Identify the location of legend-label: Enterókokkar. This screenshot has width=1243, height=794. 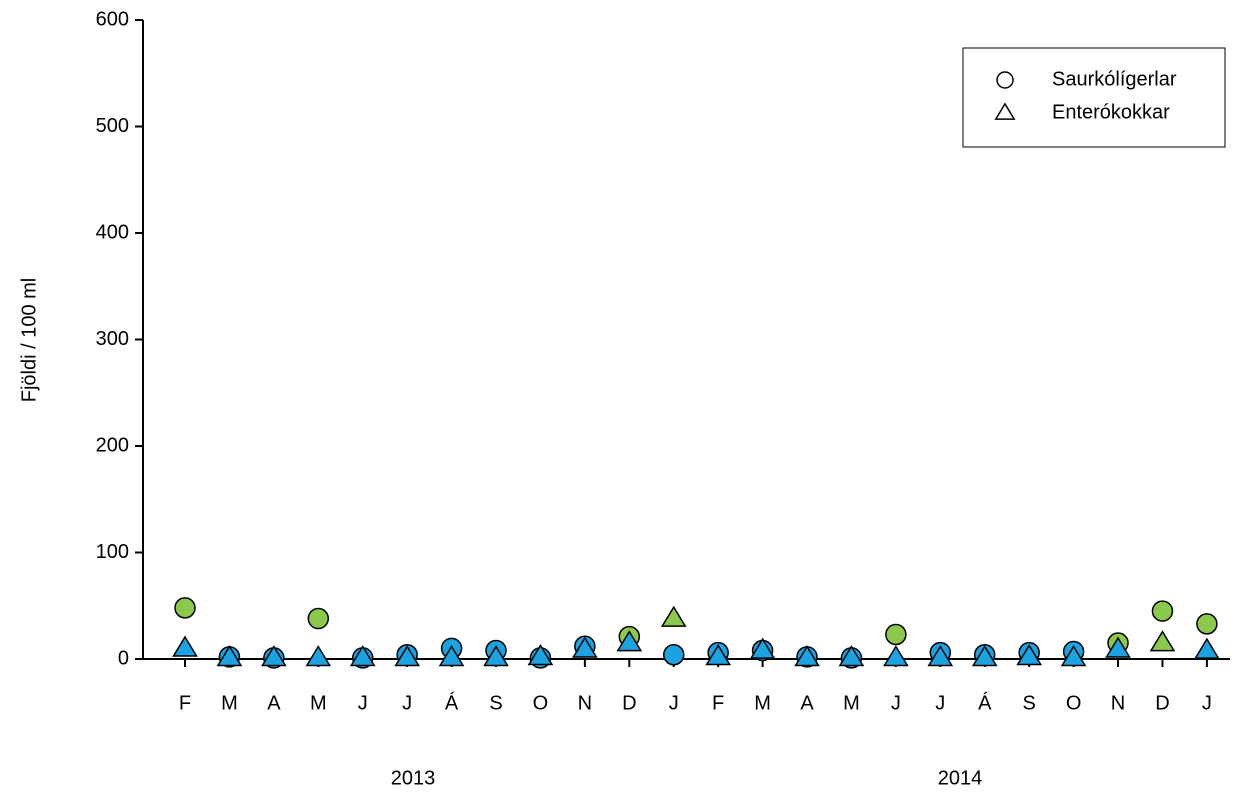
(1111, 112).